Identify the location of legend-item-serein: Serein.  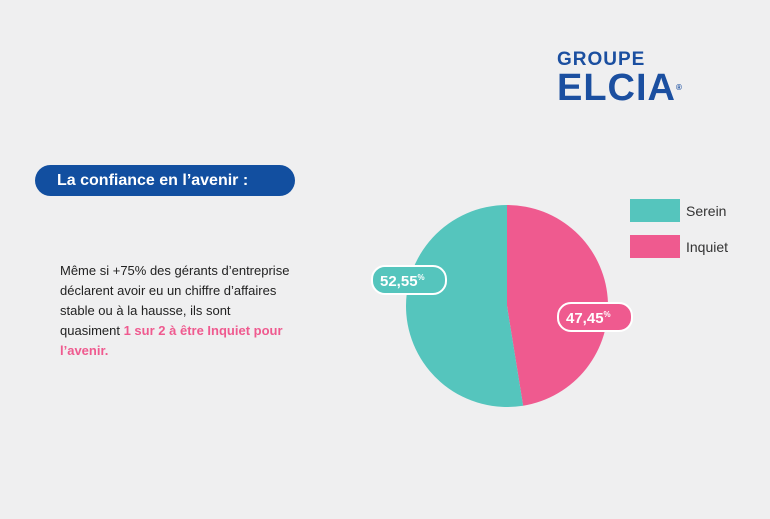
(679, 210).